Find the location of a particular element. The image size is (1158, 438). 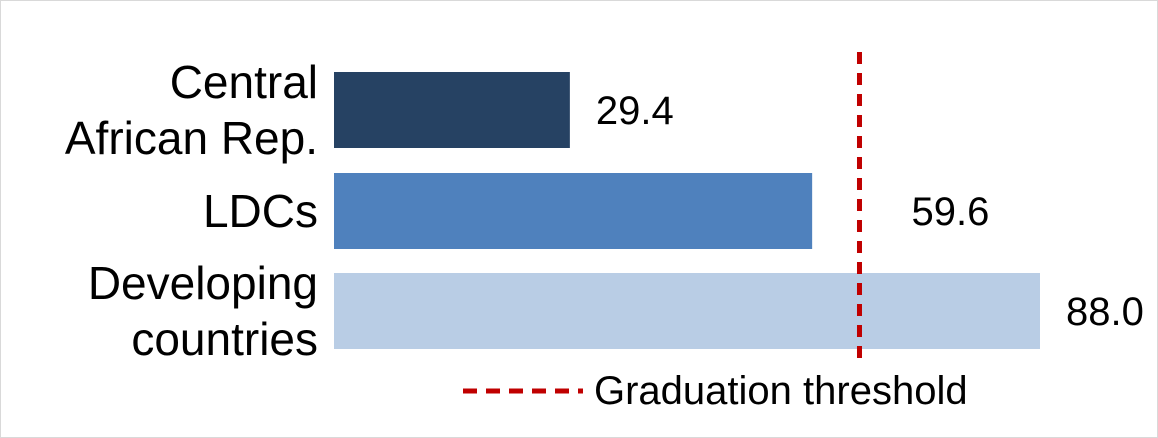

category-label-0: Central African Rep. is located at coordinates (191, 110).